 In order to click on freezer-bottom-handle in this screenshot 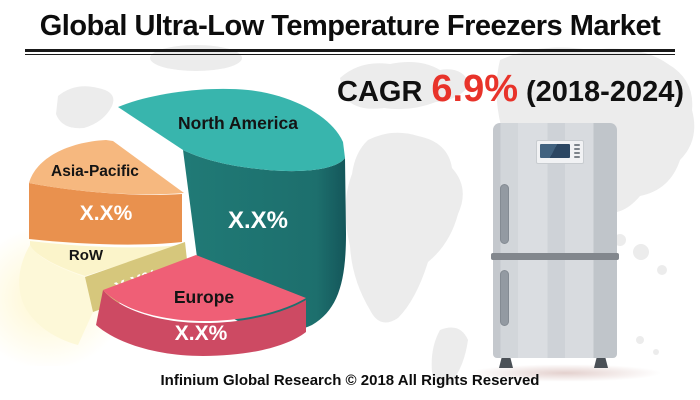, I will do `click(504, 298)`.